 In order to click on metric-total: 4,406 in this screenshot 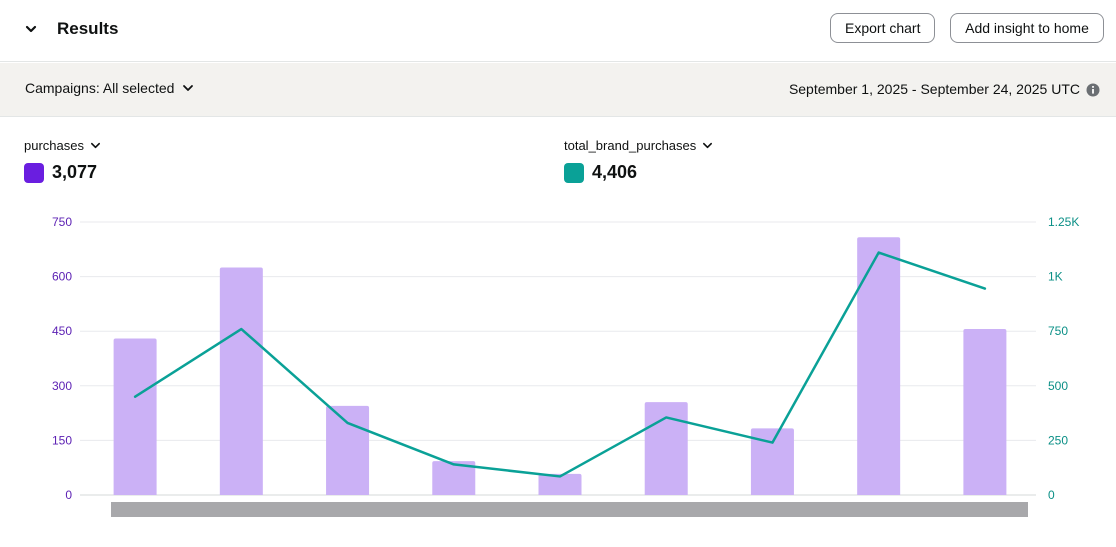, I will do `click(615, 172)`.